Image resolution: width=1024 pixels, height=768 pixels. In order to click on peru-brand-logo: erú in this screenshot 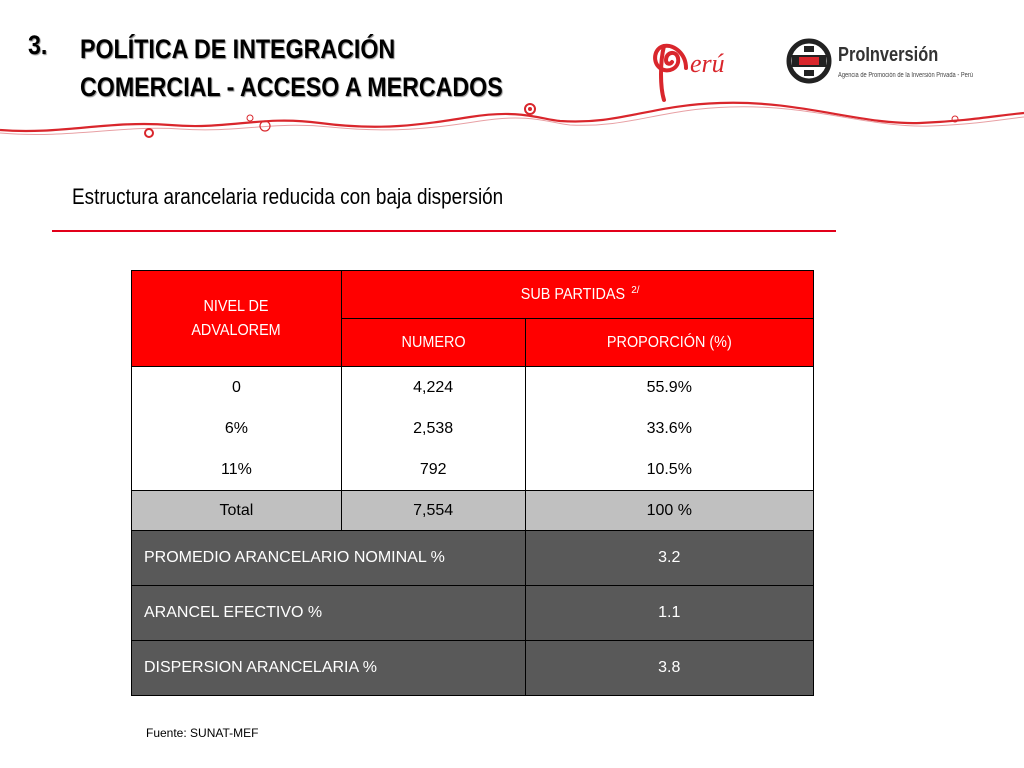, I will do `click(689, 72)`.